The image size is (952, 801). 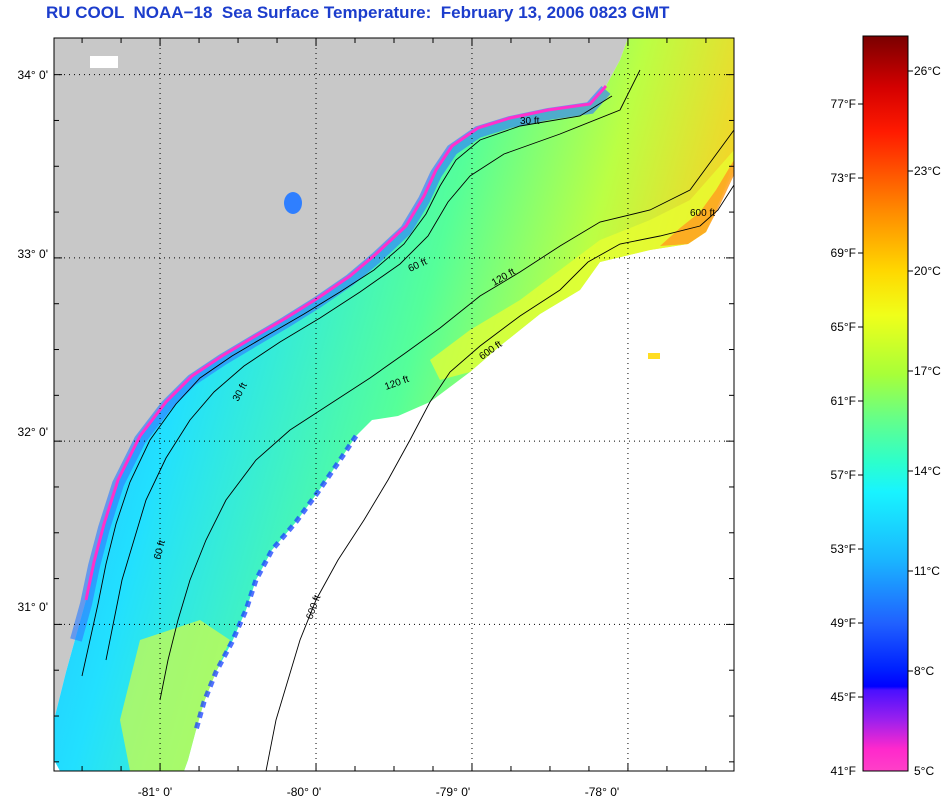 I want to click on fahrenheit-label: 65°F, so click(x=843, y=327).